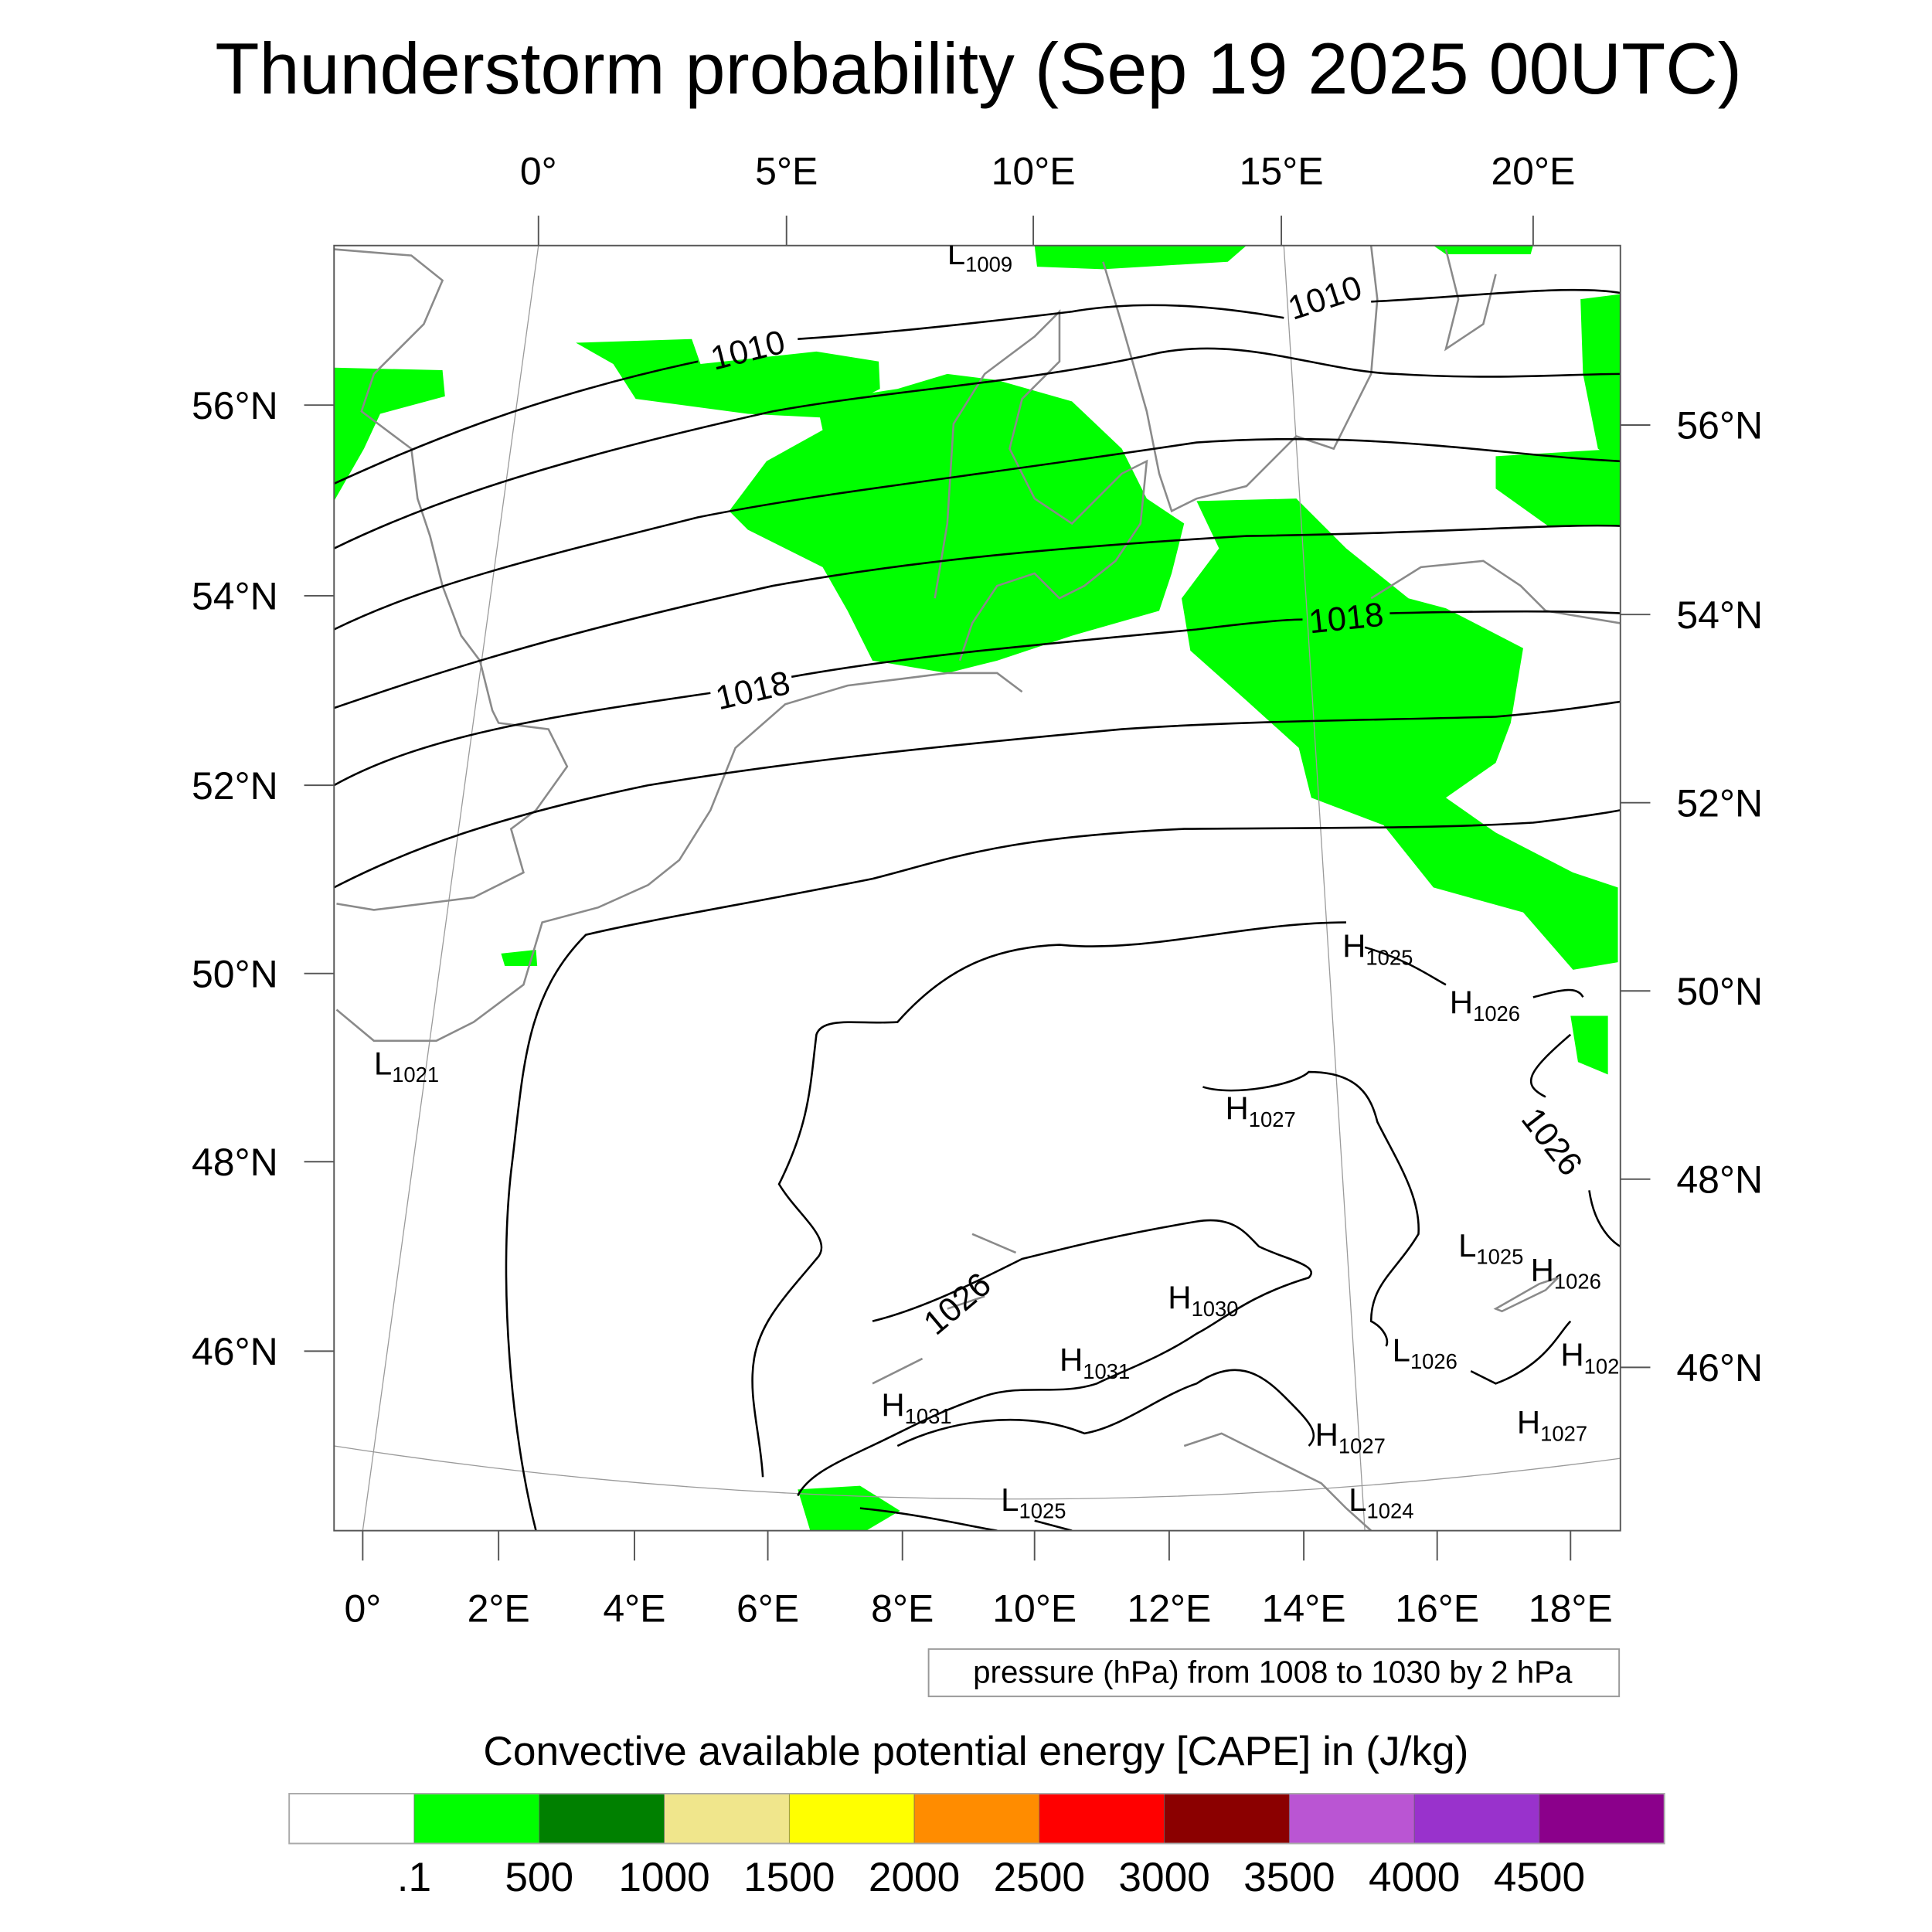  What do you see at coordinates (1719, 1180) in the screenshot?
I see `right-lat-label: 48°N` at bounding box center [1719, 1180].